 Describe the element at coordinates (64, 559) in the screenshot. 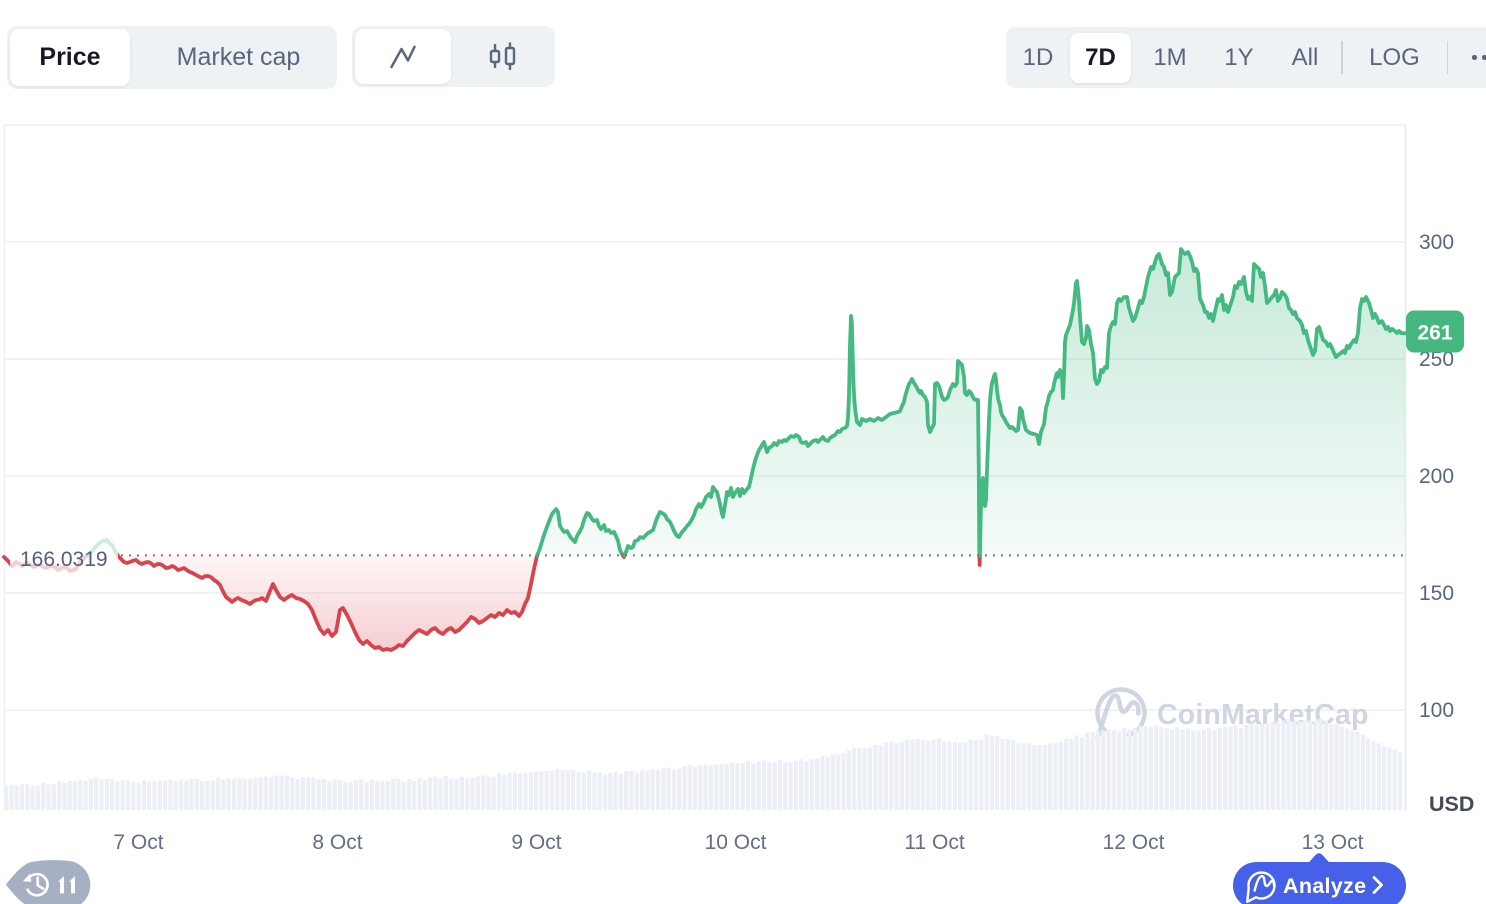

I see `svg-text: 166.0319` at that location.